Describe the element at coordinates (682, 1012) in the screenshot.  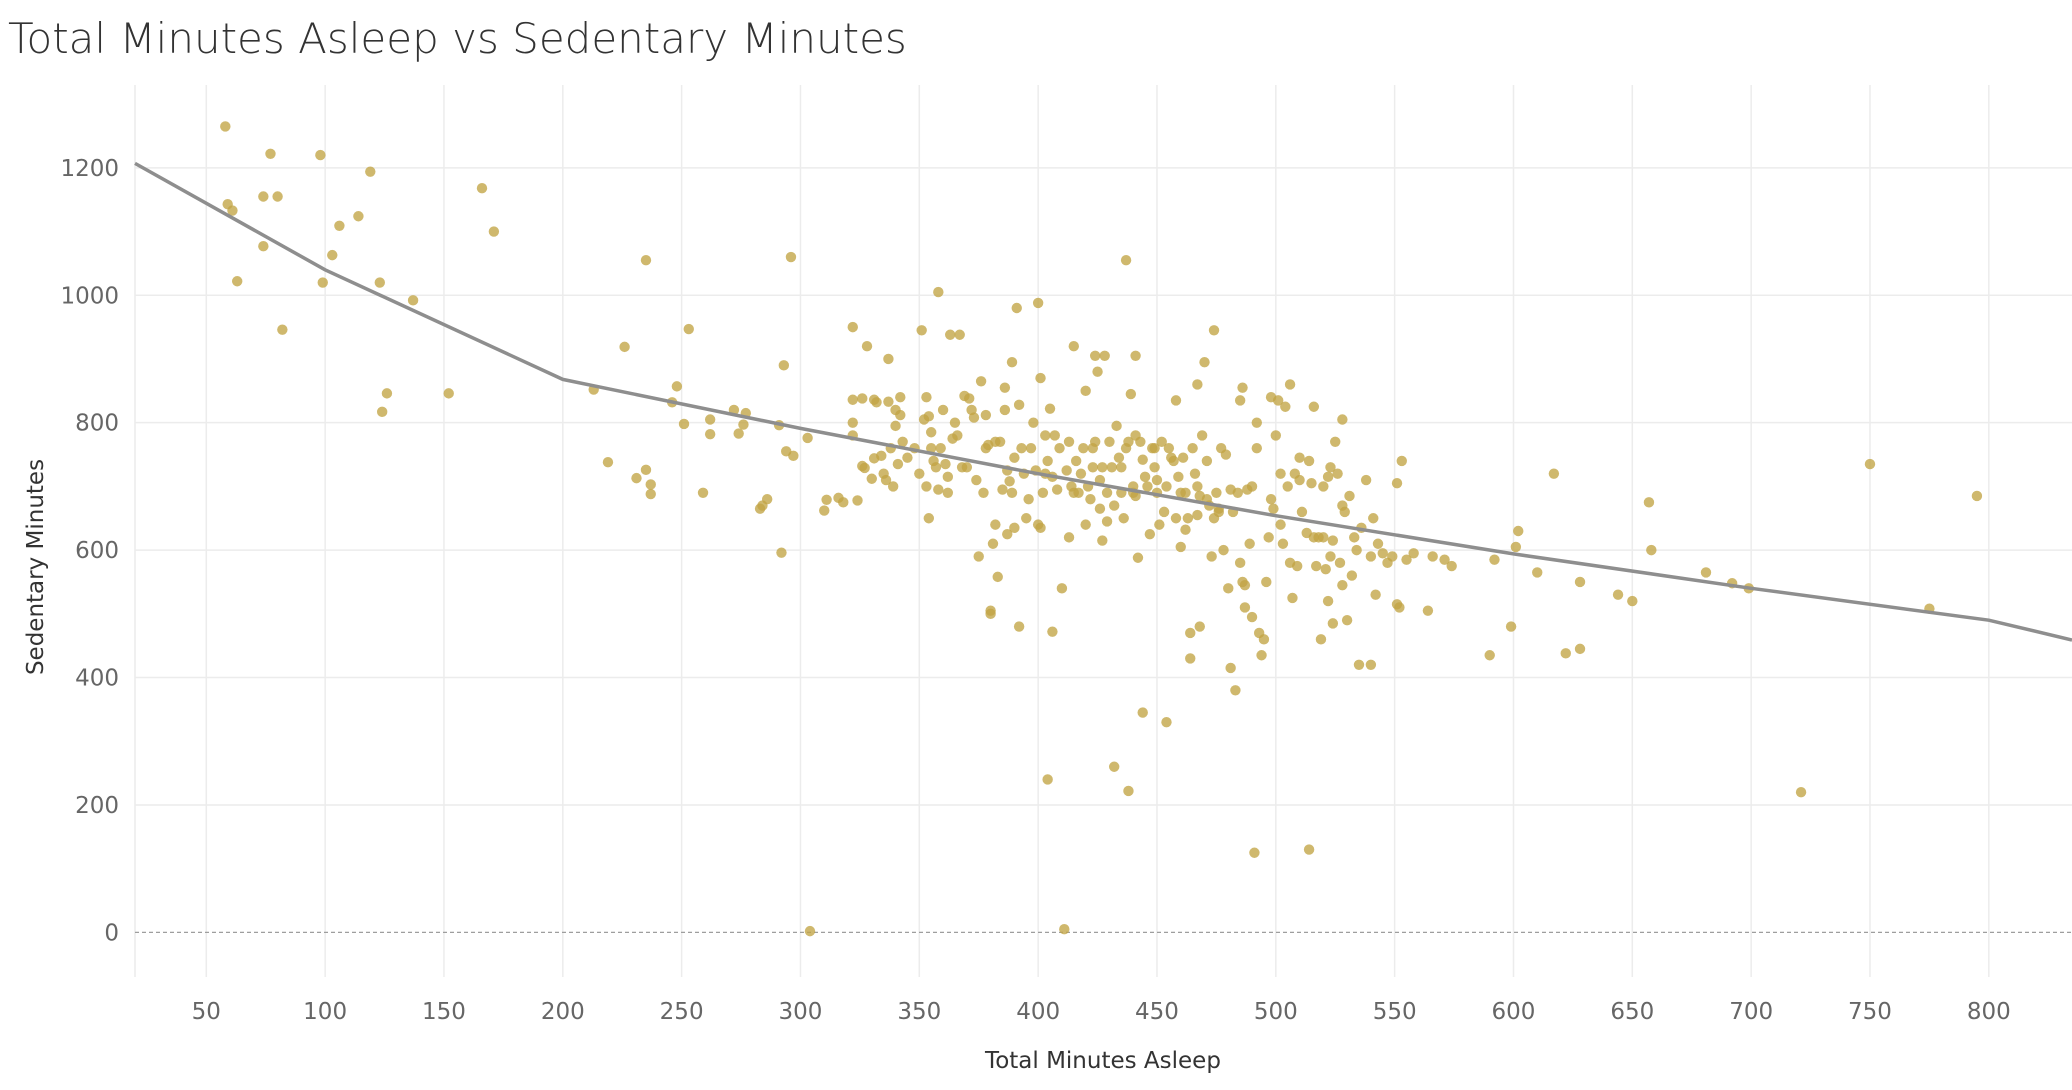
I see `x-tick-label: 250` at that location.